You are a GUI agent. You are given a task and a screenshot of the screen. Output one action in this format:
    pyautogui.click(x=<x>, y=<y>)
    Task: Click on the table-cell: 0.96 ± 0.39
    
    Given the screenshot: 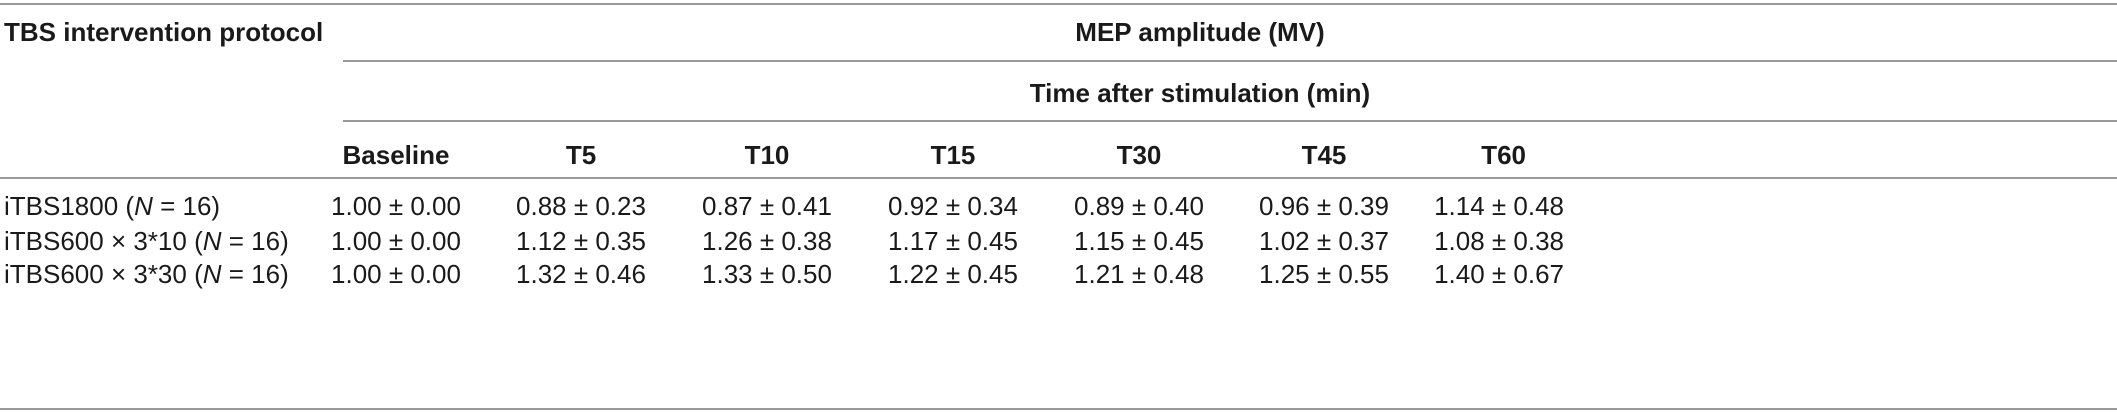 What is the action you would take?
    pyautogui.click(x=1324, y=206)
    